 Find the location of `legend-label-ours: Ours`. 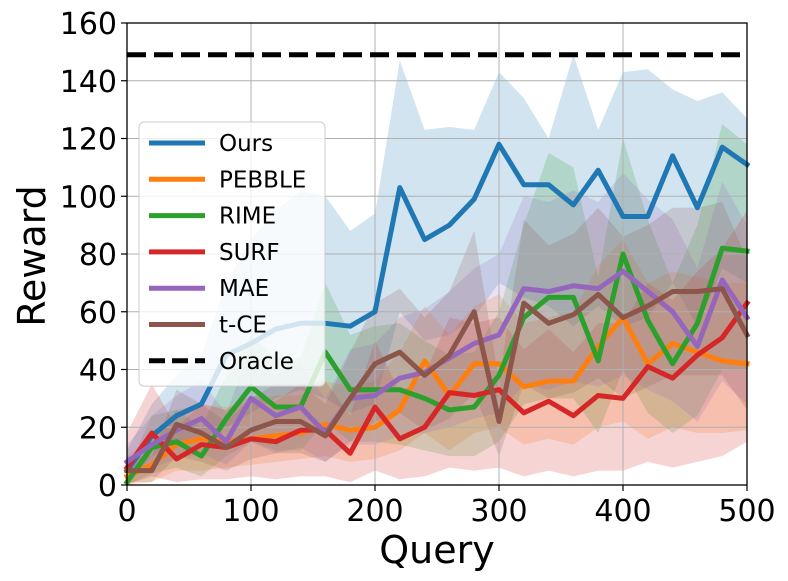

legend-label-ours: Ours is located at coordinates (246, 144).